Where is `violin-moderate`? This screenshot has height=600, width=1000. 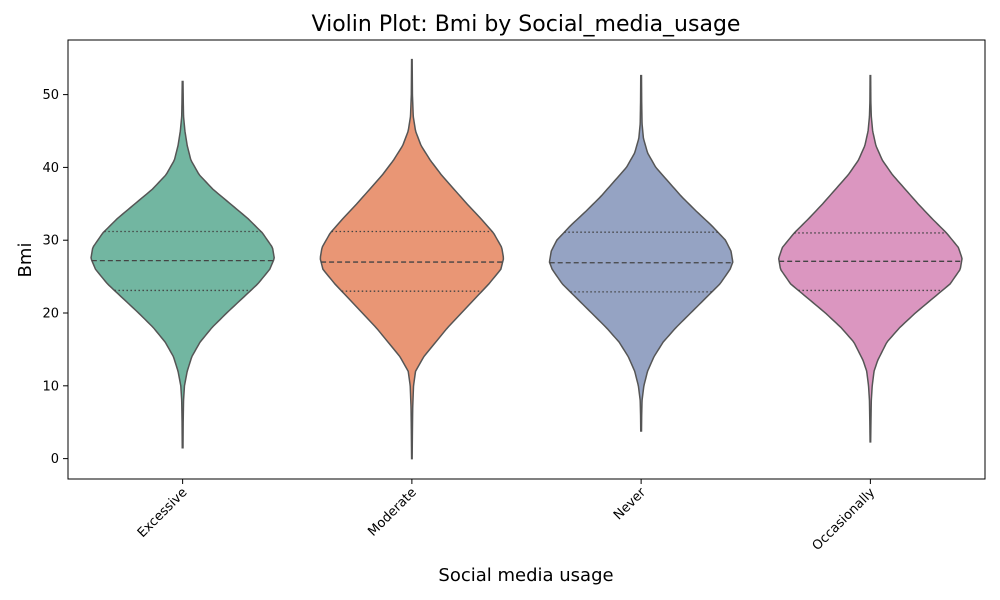 violin-moderate is located at coordinates (412, 259).